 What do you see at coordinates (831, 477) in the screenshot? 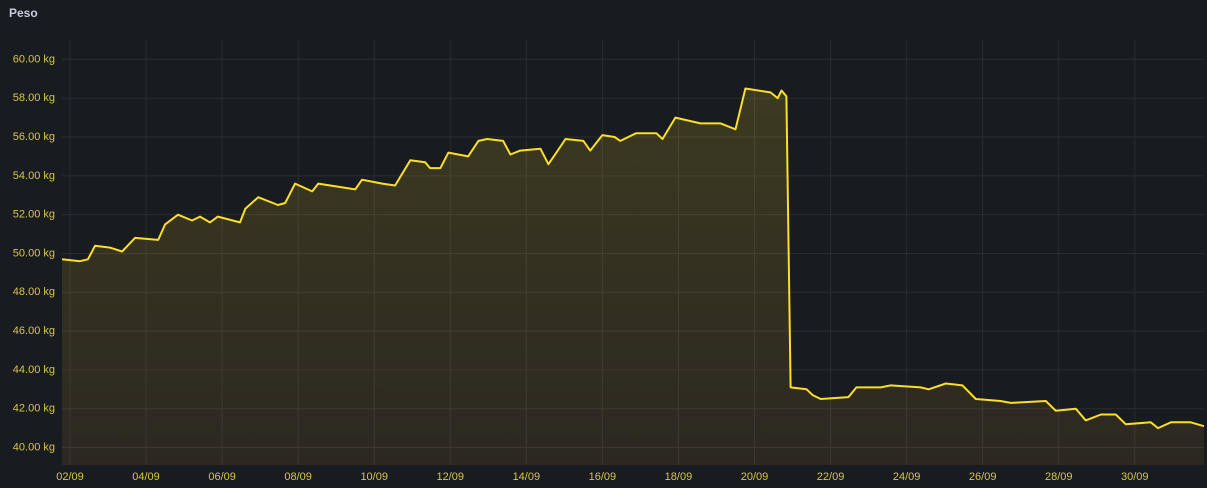
I see `x-tick-label: 22/09` at bounding box center [831, 477].